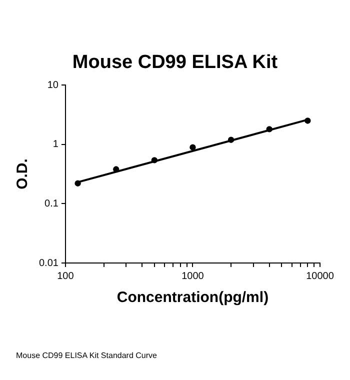 This screenshot has width=350, height=380. I want to click on chart-title: Mouse CD99 ELISA Kit, so click(175, 63).